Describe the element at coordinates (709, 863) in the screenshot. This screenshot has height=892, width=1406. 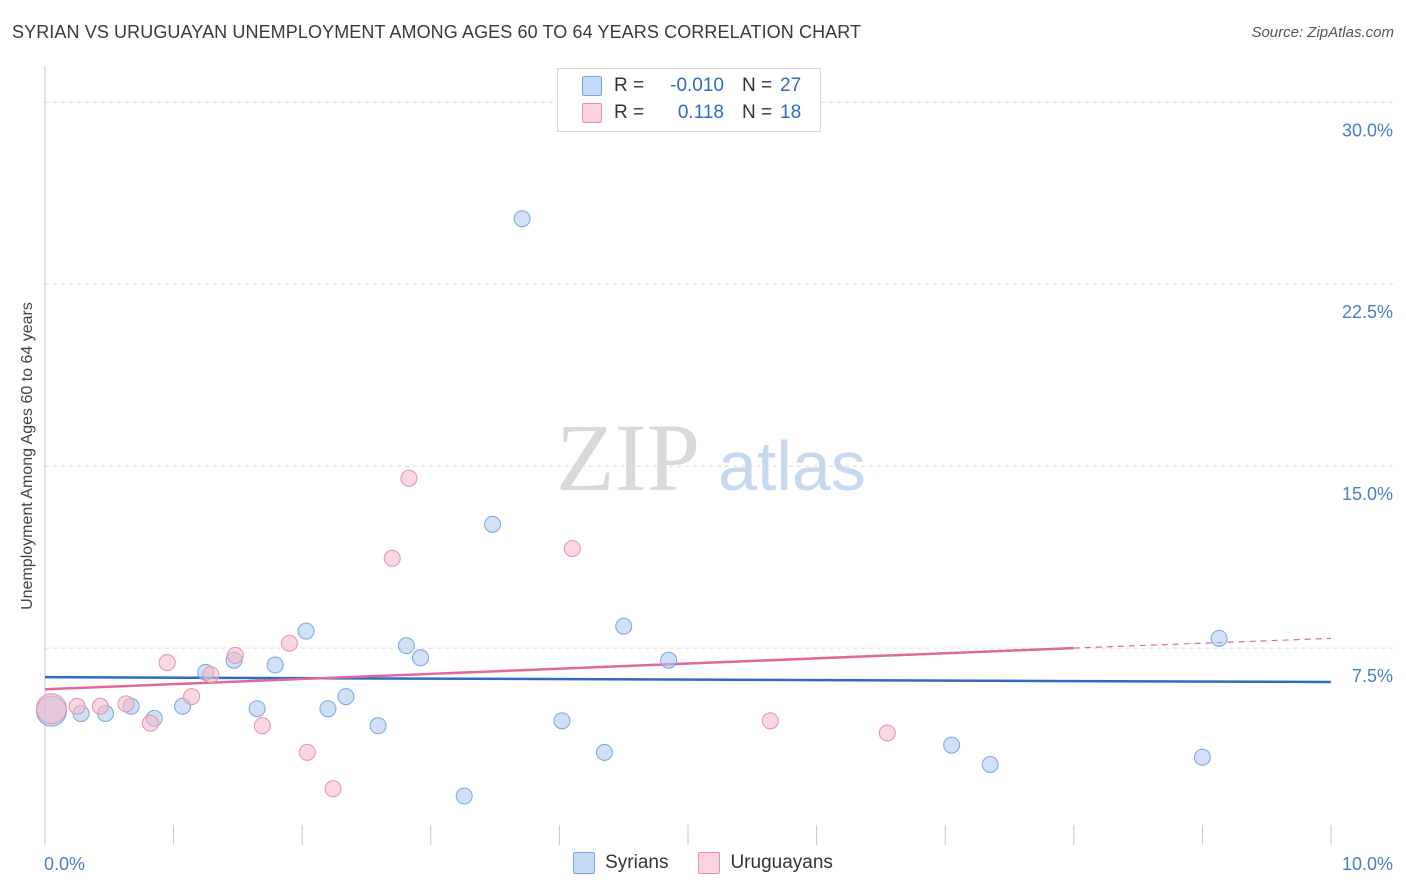
I see `uruguayans-legend-swatch` at that location.